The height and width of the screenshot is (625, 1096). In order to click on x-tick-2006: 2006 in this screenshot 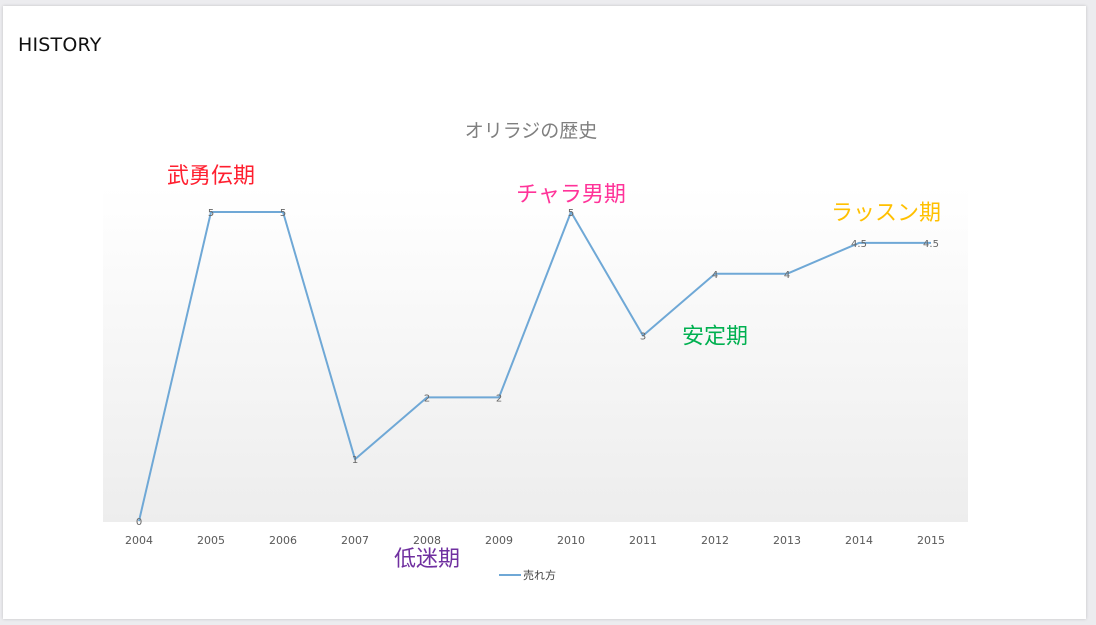, I will do `click(283, 540)`.